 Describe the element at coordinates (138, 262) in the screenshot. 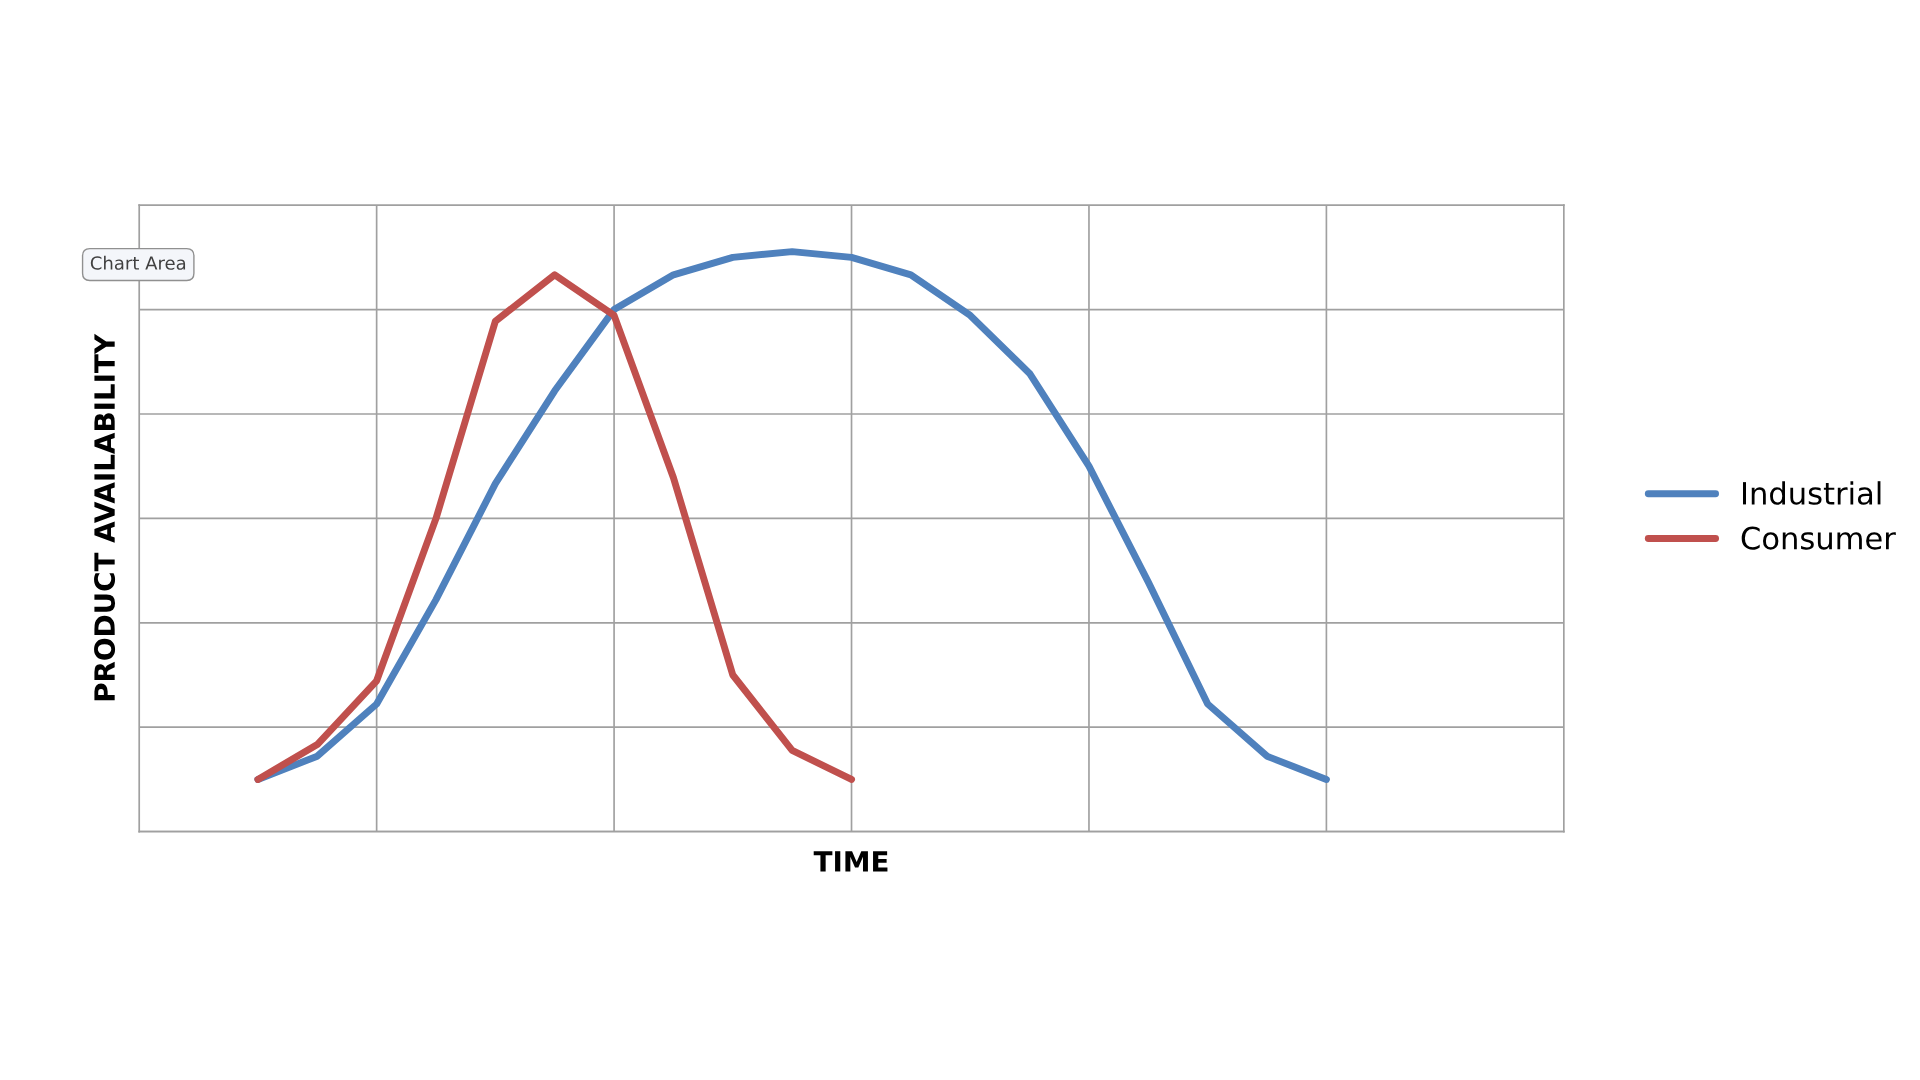

I see `text: Chart Area` at that location.